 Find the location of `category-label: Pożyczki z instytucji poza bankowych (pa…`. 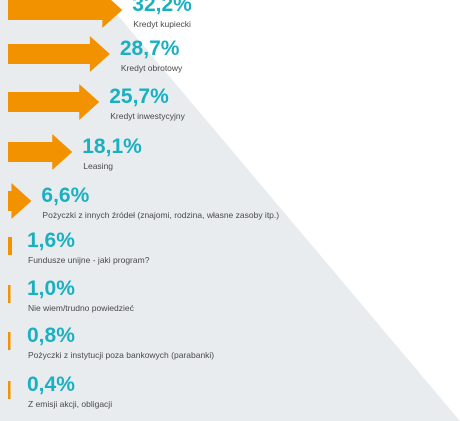

category-label: Pożyczki z instytucji poza bankowych (pa… is located at coordinates (121, 355).